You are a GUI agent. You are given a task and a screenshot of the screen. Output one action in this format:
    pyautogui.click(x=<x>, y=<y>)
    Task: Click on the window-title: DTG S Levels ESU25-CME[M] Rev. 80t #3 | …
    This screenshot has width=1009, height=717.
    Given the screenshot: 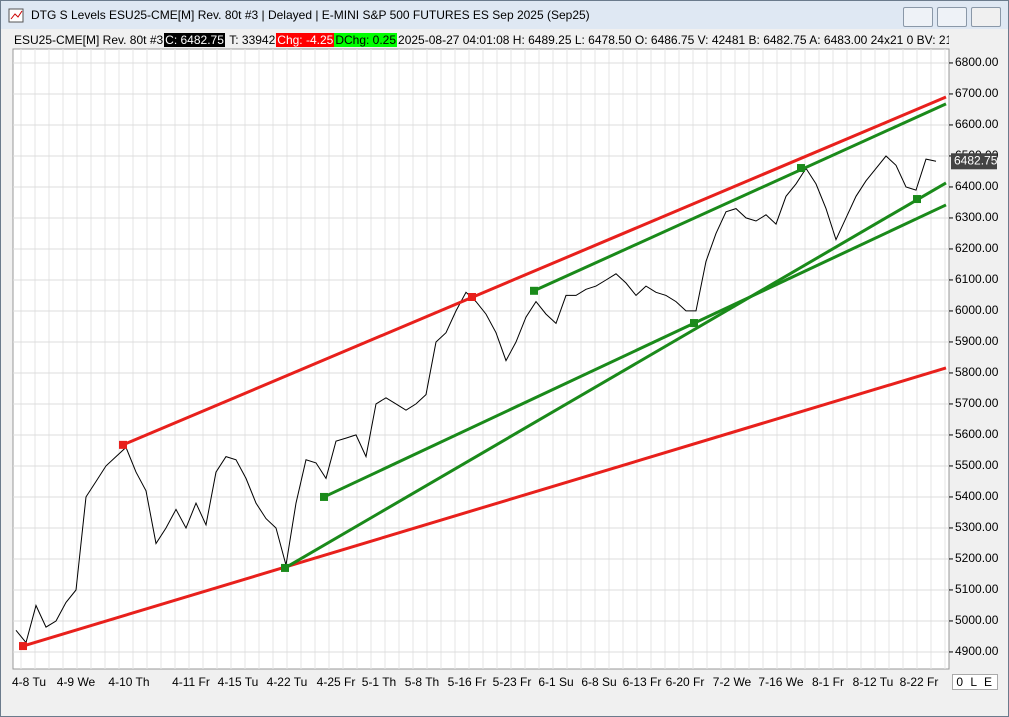 What is the action you would take?
    pyautogui.click(x=310, y=15)
    